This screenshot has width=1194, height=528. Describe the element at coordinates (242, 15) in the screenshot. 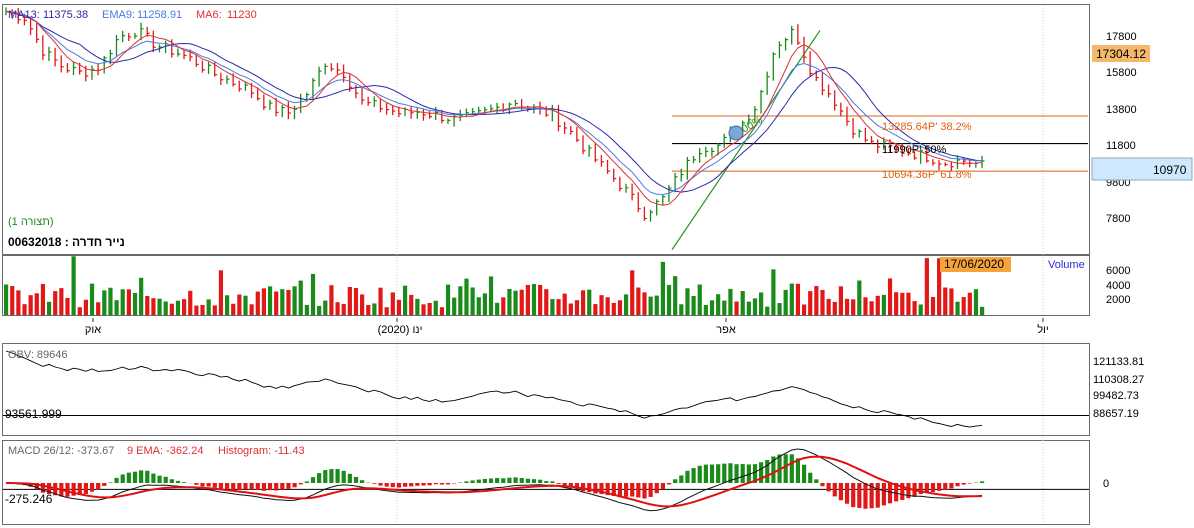

I see `ma6-value: 11230` at that location.